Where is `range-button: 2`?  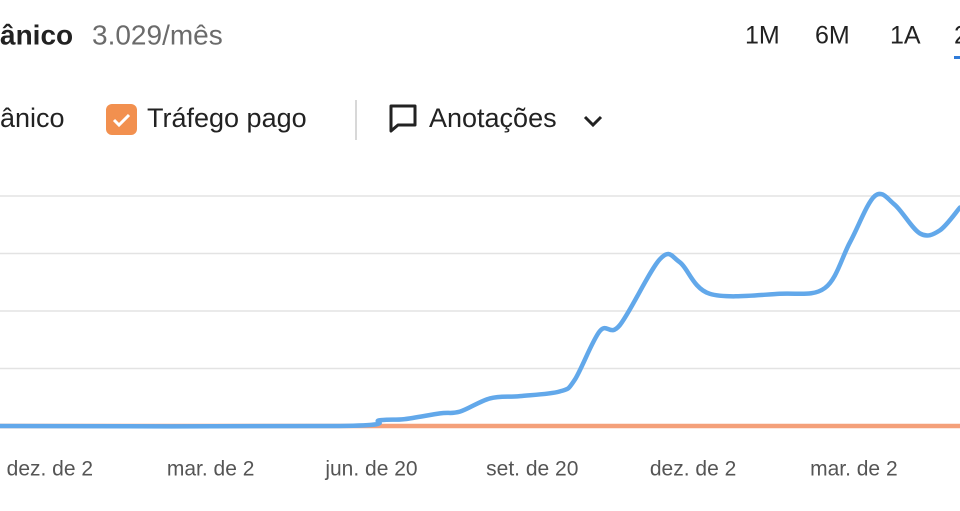 range-button: 2 is located at coordinates (957, 36).